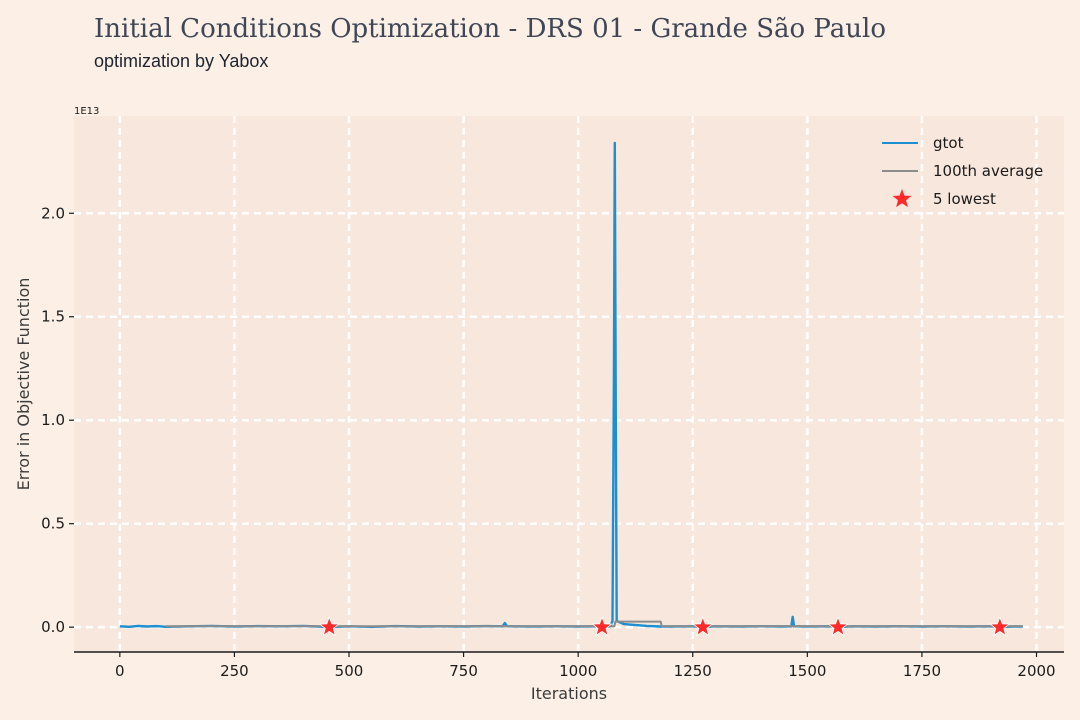 The width and height of the screenshot is (1080, 720). What do you see at coordinates (120, 671) in the screenshot?
I see `x-tick-label: 0` at bounding box center [120, 671].